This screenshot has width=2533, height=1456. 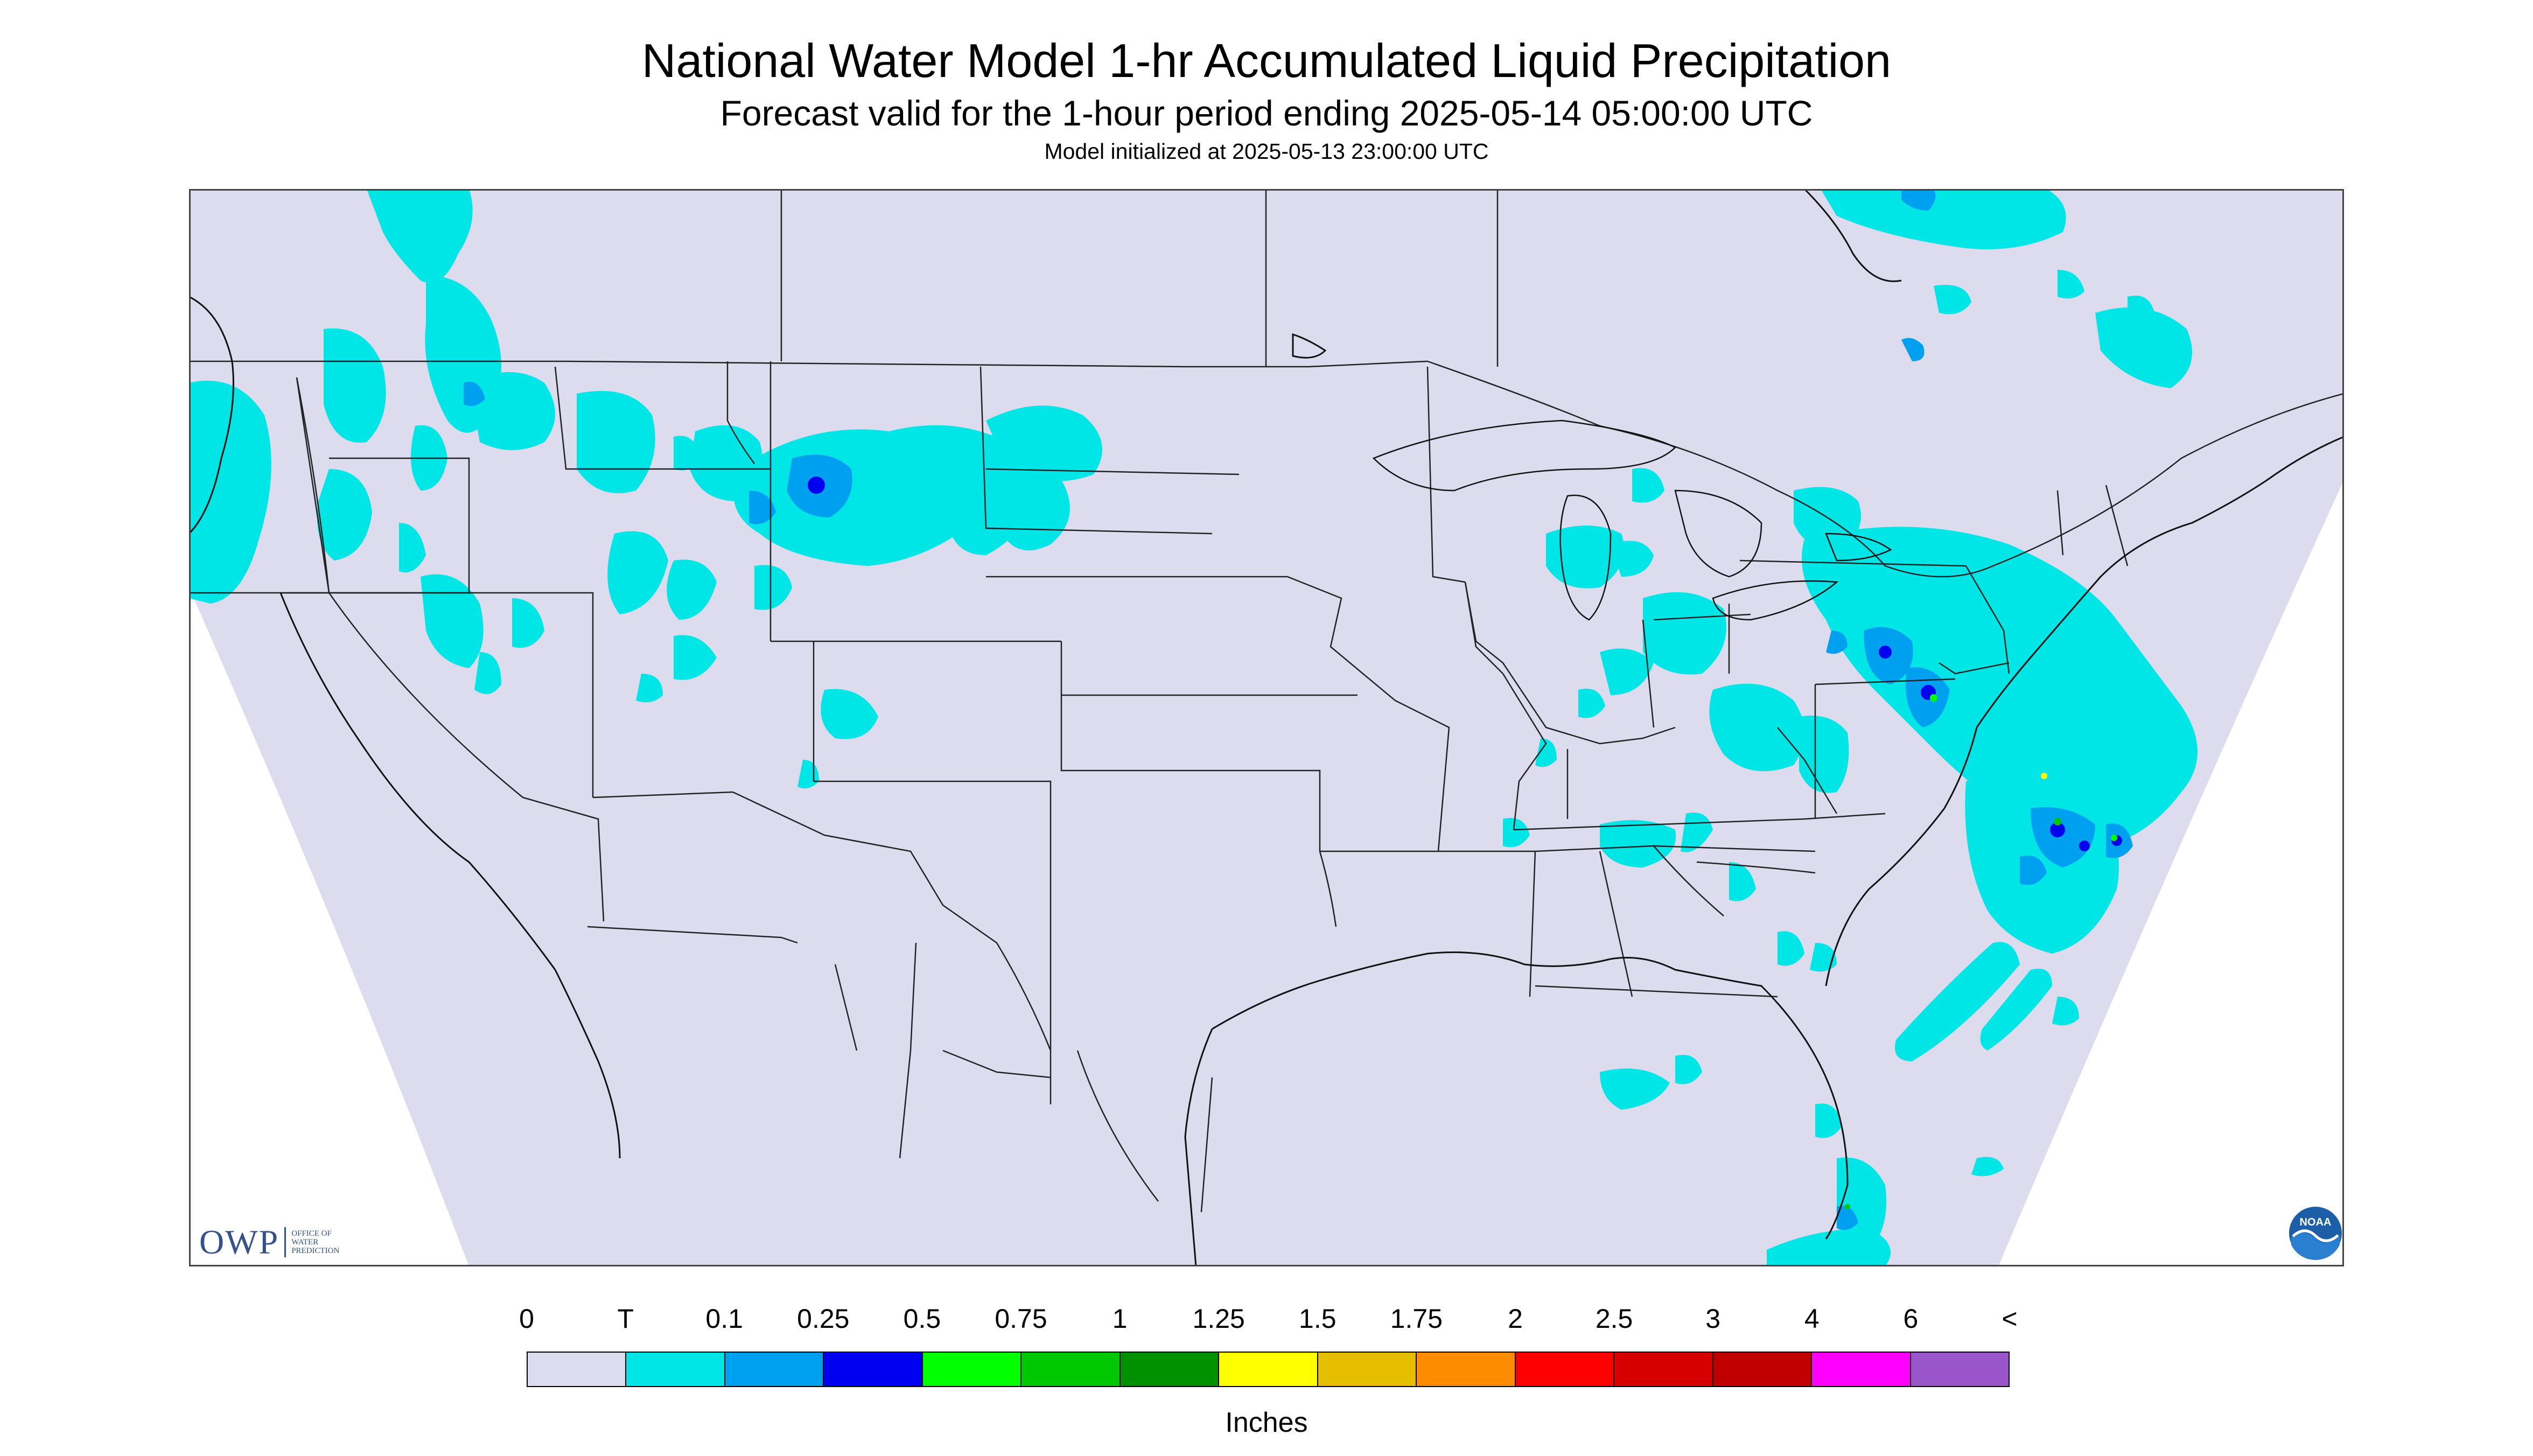 What do you see at coordinates (626, 1319) in the screenshot?
I see `legend-tick-label: T` at bounding box center [626, 1319].